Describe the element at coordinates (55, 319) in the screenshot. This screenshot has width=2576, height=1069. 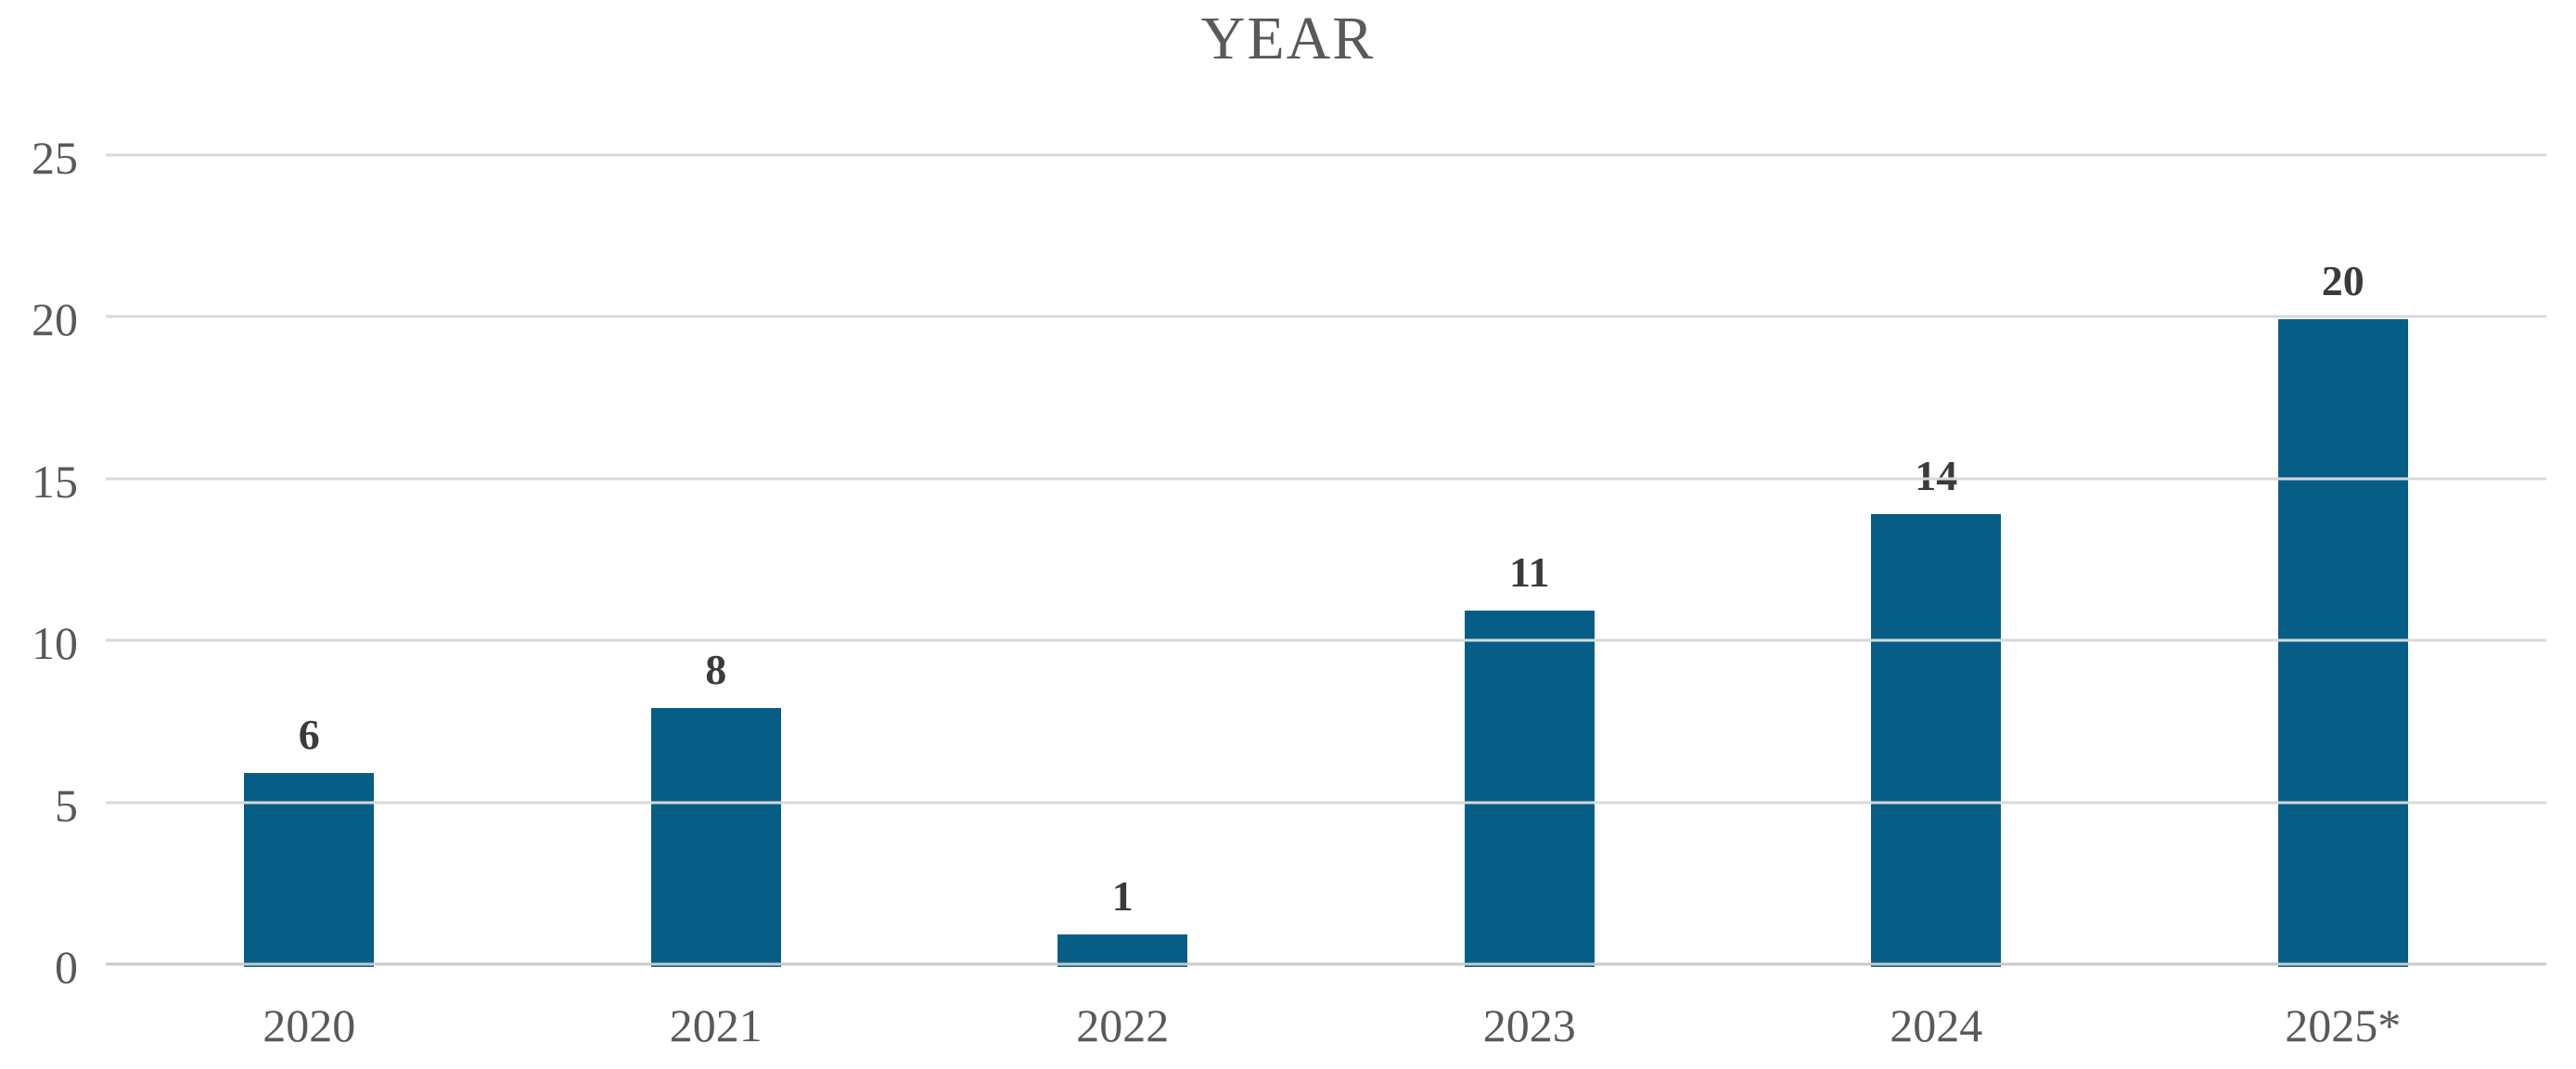
I see `y-tick-label: 20` at that location.